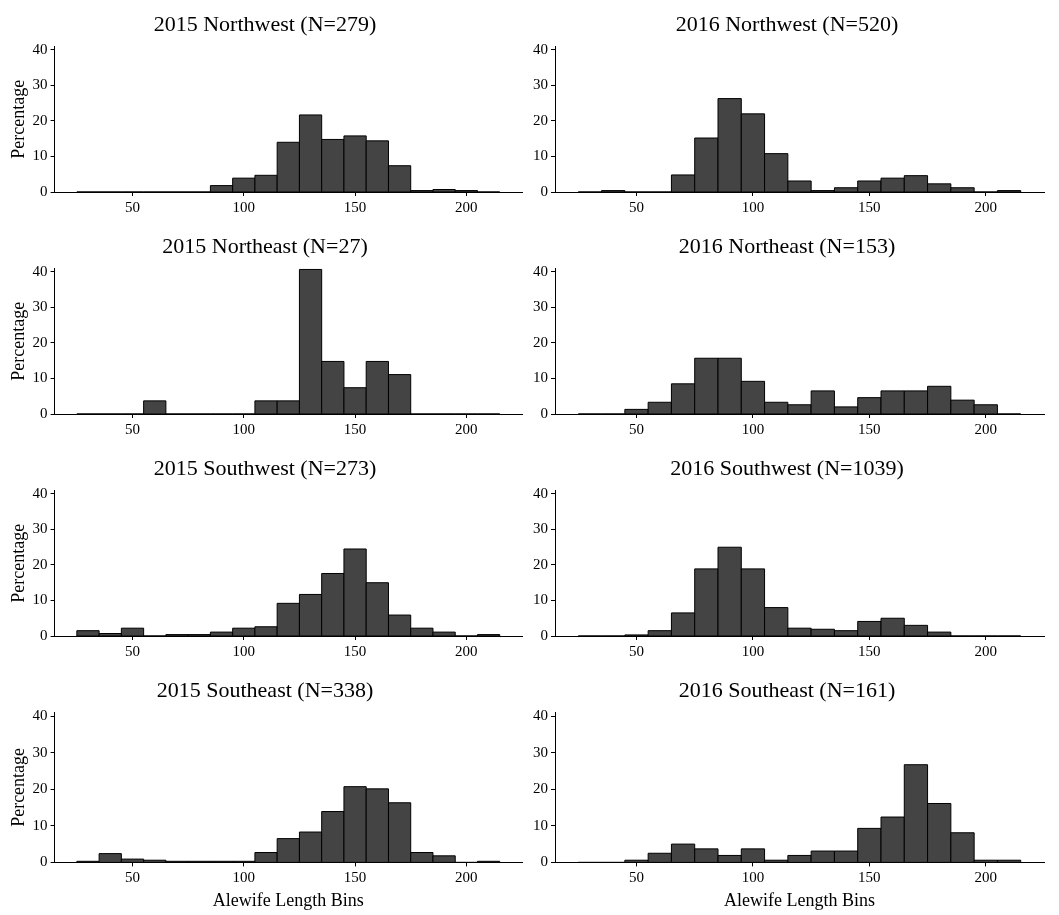  Describe the element at coordinates (787, 689) in the screenshot. I see `chart-title: 2016 Southeast (N=161)` at that location.